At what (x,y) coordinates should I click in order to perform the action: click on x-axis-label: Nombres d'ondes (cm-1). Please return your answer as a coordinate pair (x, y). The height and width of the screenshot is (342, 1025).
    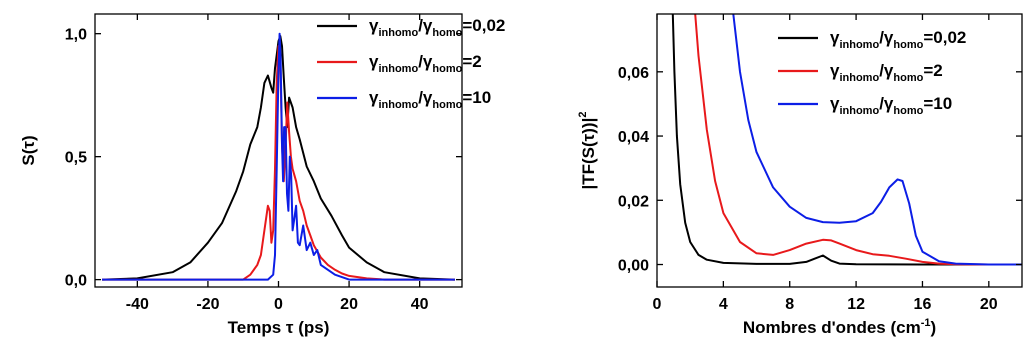
    Looking at the image, I should click on (839, 327).